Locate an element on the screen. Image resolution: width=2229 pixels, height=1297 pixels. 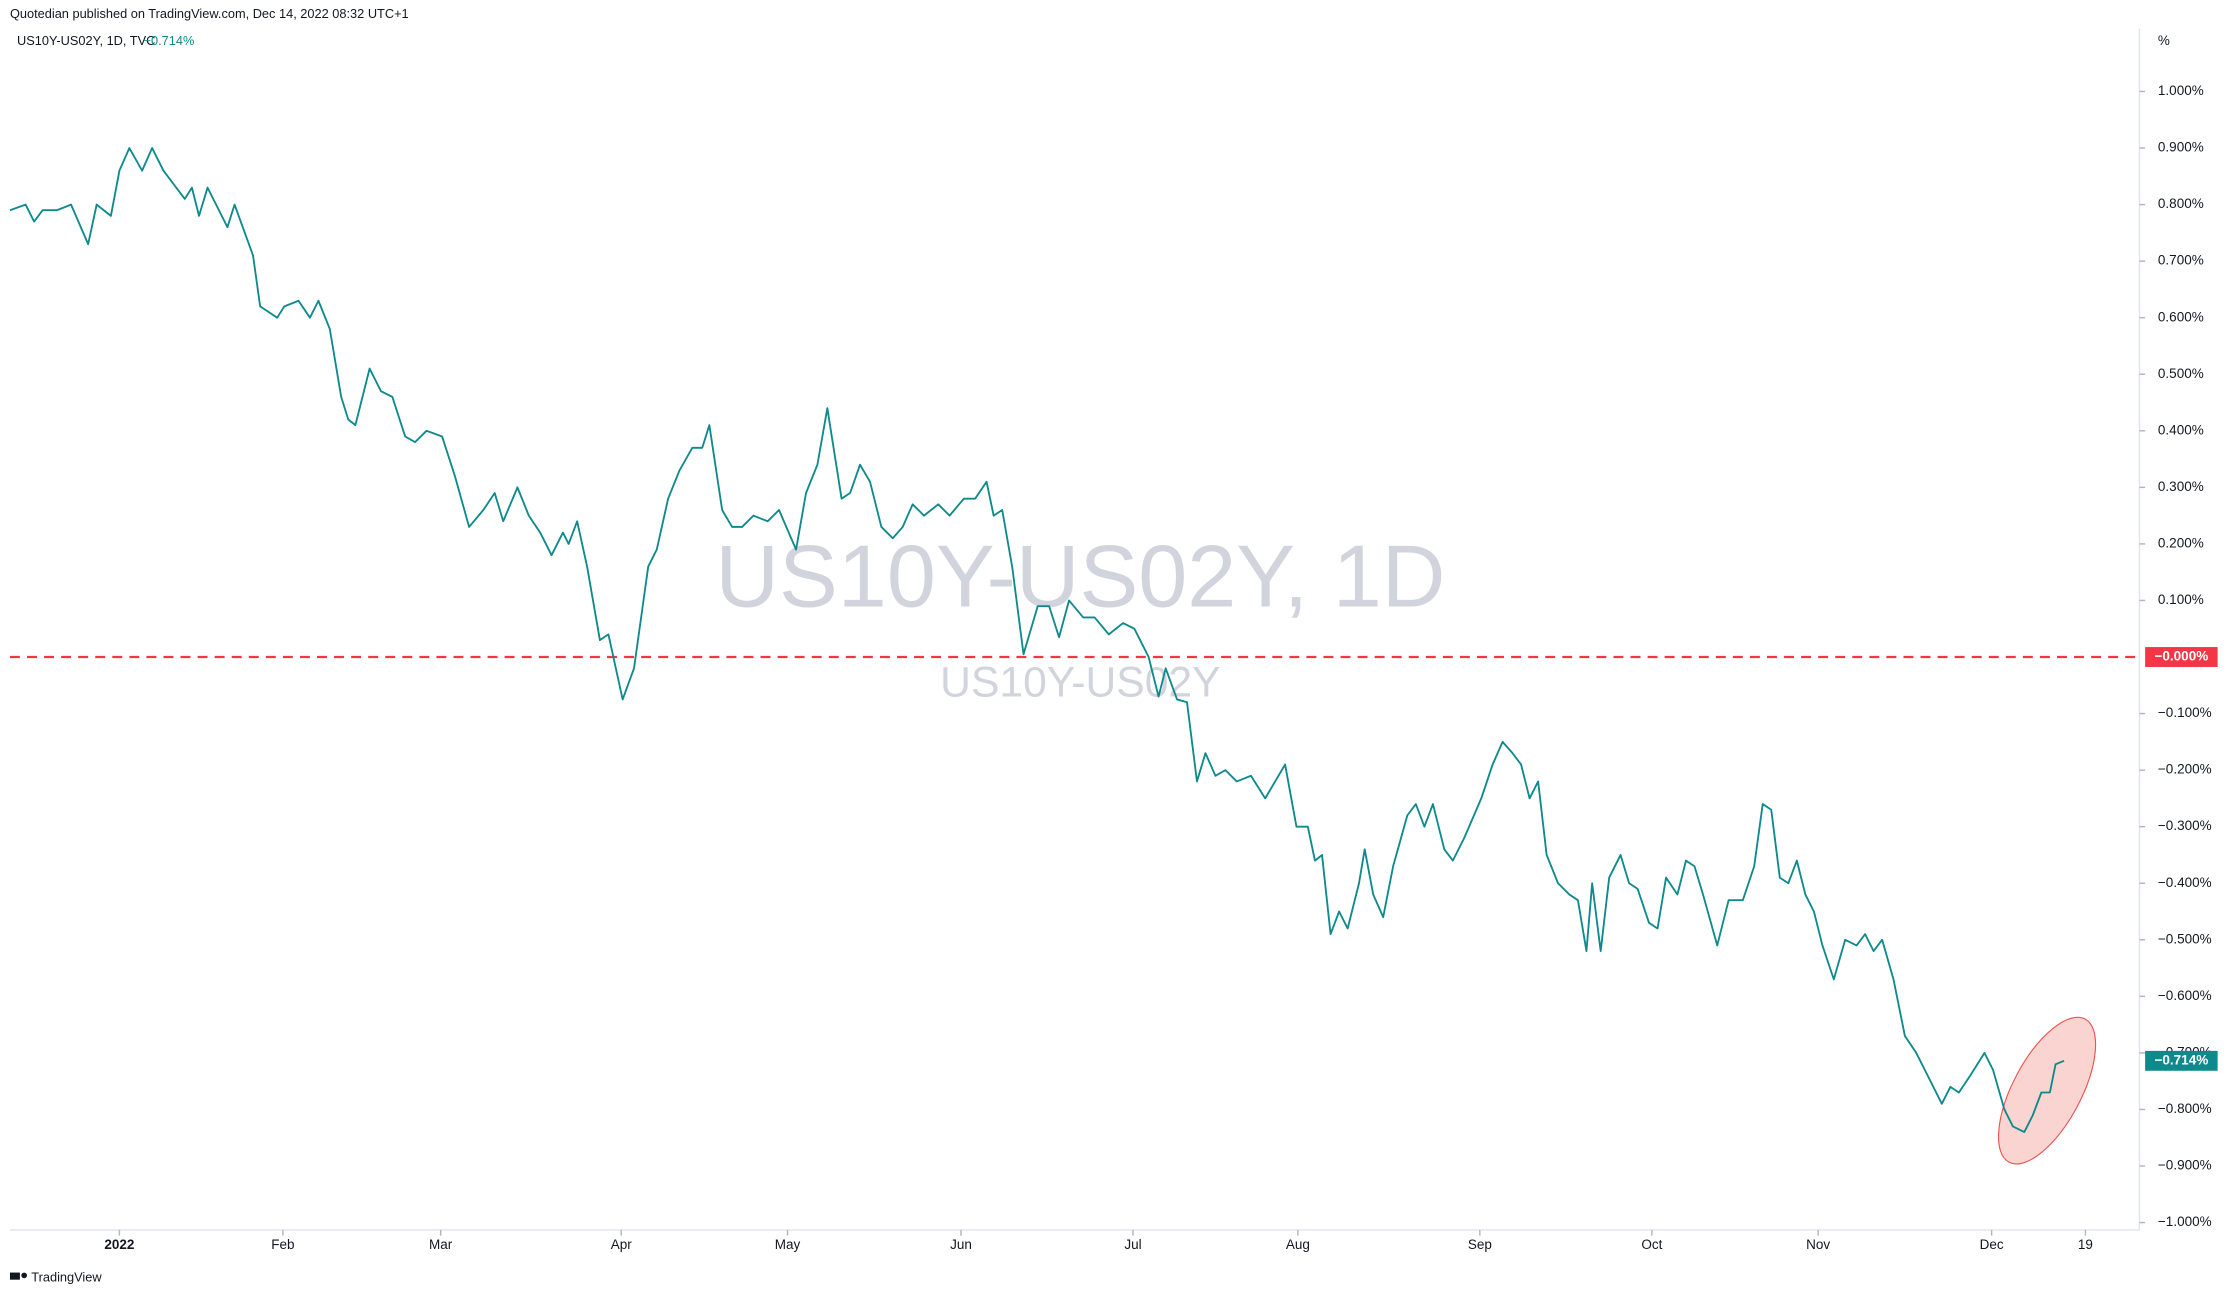
axis-unit: % is located at coordinates (2164, 40).